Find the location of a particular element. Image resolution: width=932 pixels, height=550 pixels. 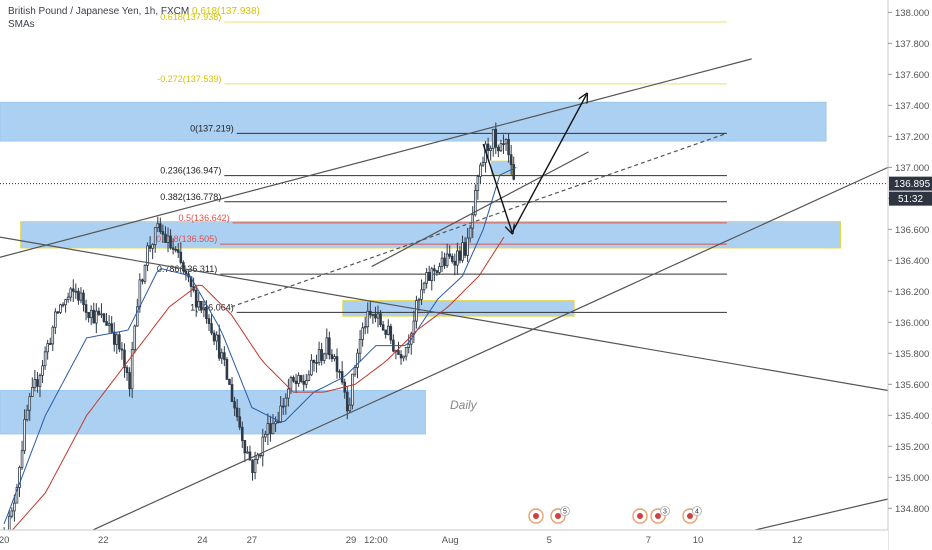

last-price-marker: 136.895 51:32 is located at coordinates (466, 191).